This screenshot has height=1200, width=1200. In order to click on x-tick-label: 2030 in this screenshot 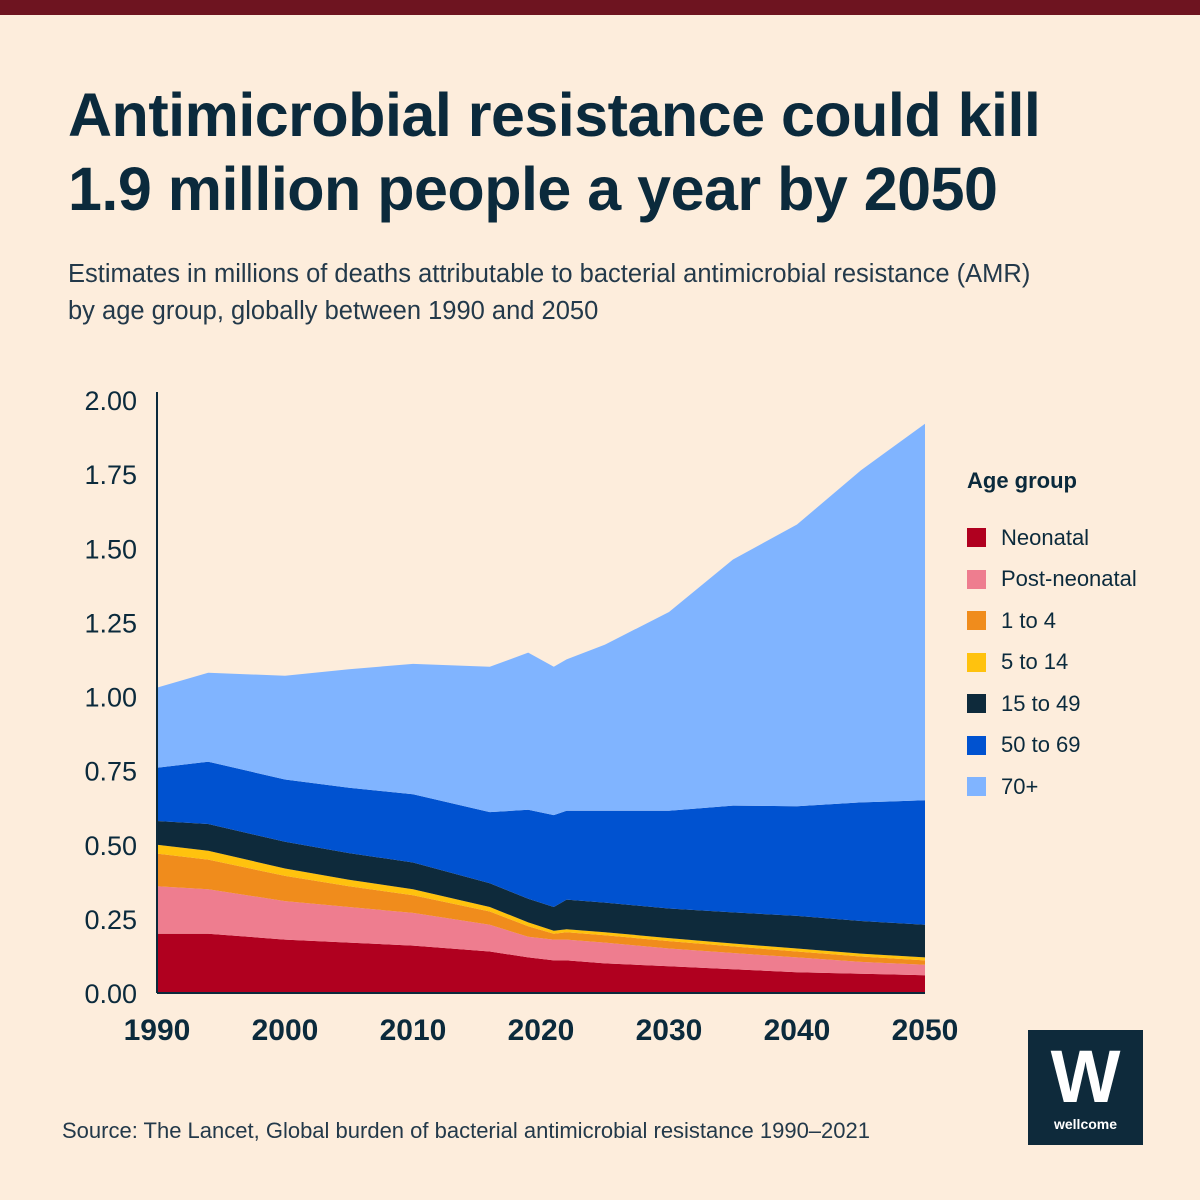, I will do `click(669, 1030)`.